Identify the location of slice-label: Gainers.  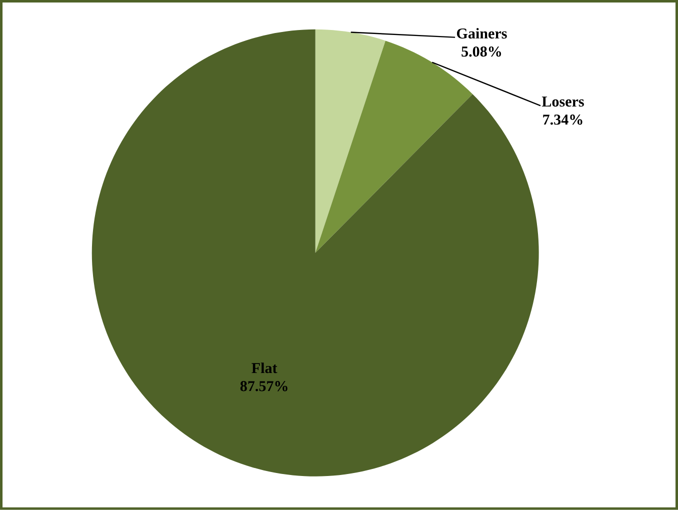
(481, 33).